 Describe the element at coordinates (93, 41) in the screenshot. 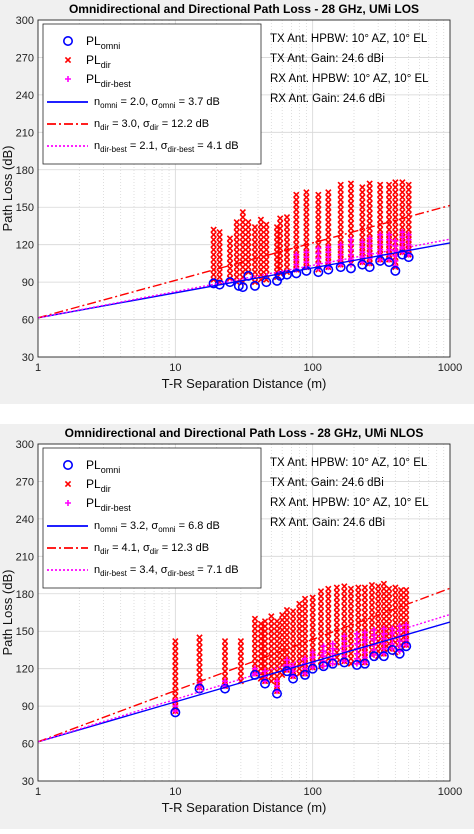

I see `legend-text: PL` at that location.